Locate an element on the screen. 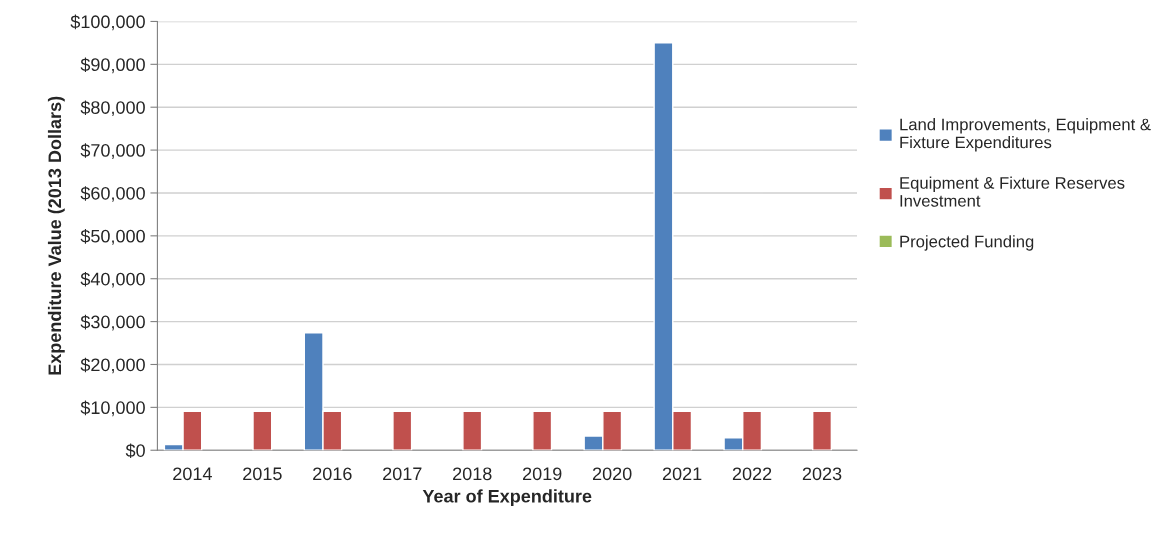 This screenshot has height=536, width=1166. legend-label: Equipment & Fixture Reserves Investment is located at coordinates (1012, 191).